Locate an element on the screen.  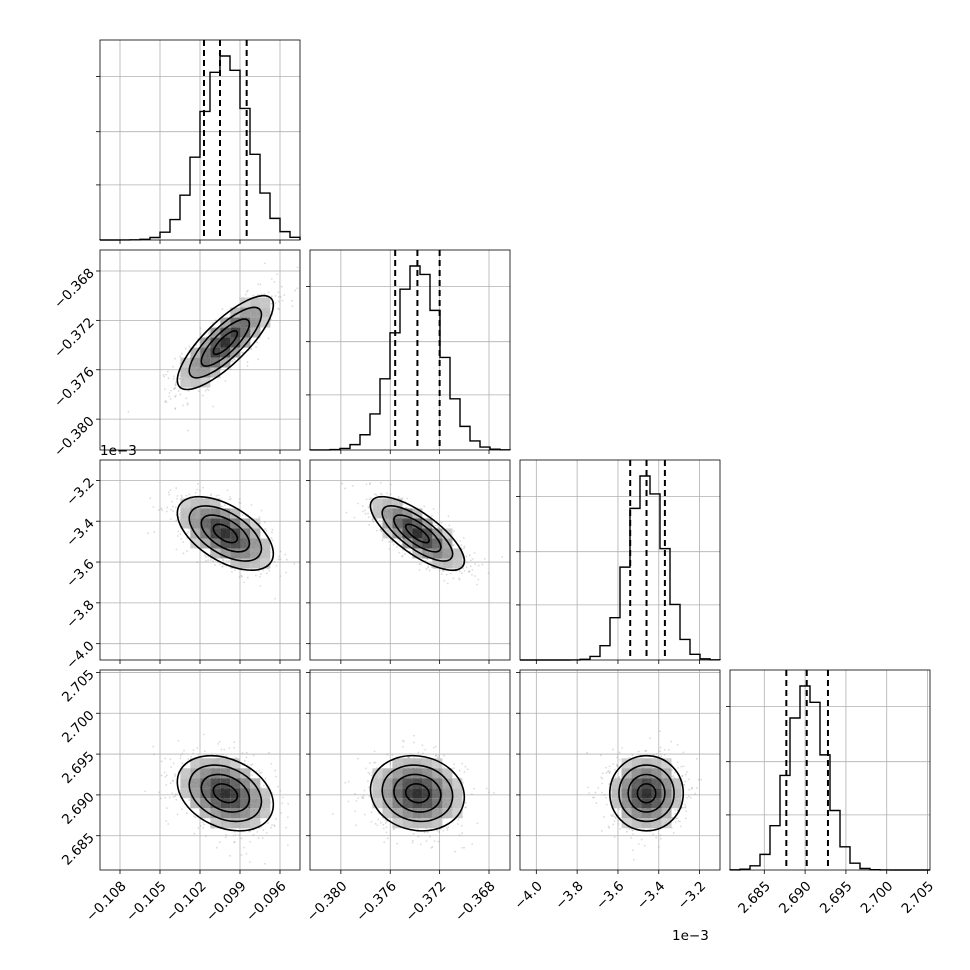
tick-label-y-1-3: −0.368 is located at coordinates (74, 288).